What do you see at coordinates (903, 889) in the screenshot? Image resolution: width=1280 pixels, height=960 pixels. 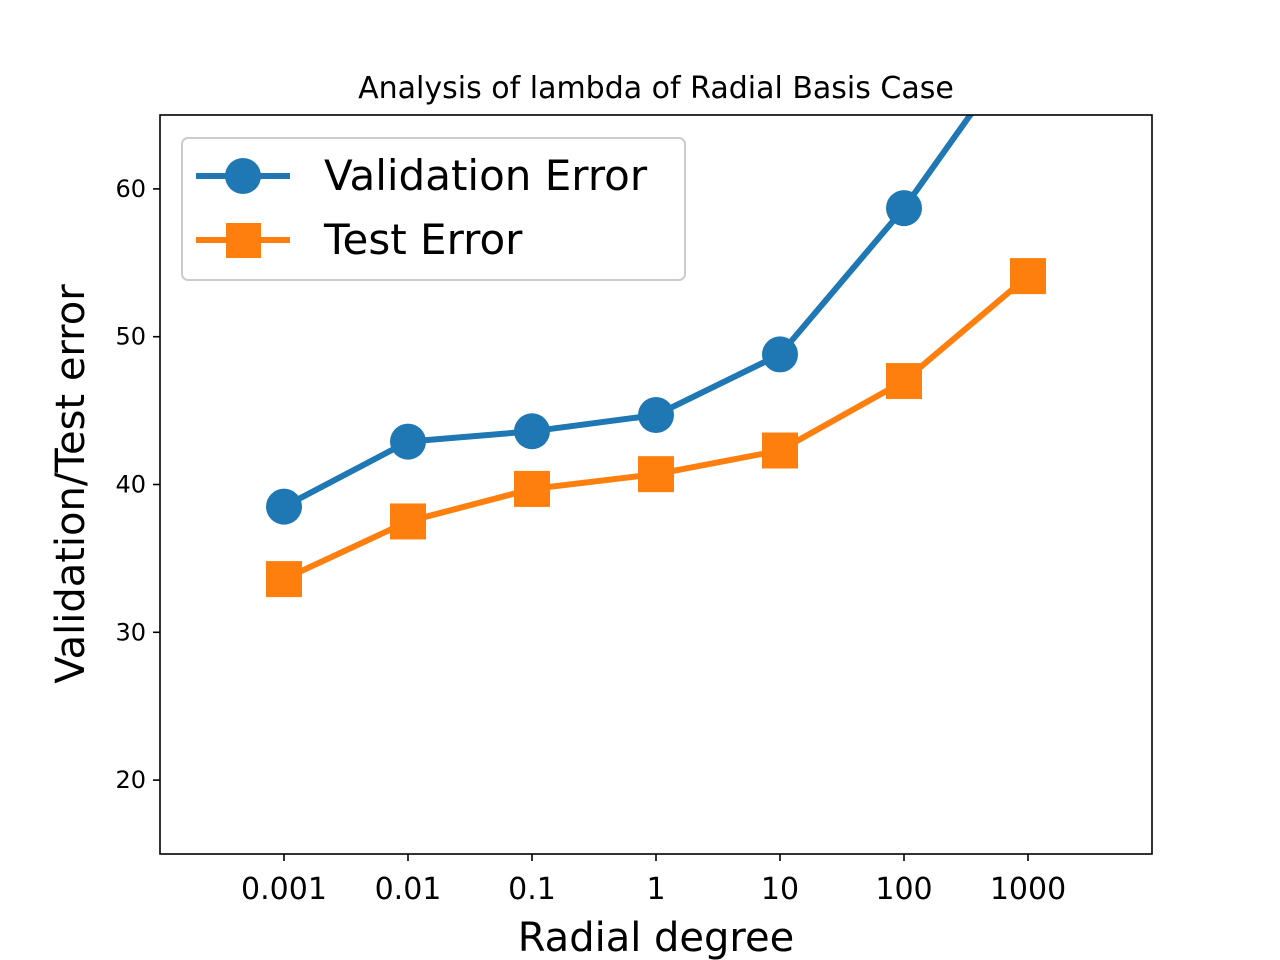 I see `x-tick-label: 100` at bounding box center [903, 889].